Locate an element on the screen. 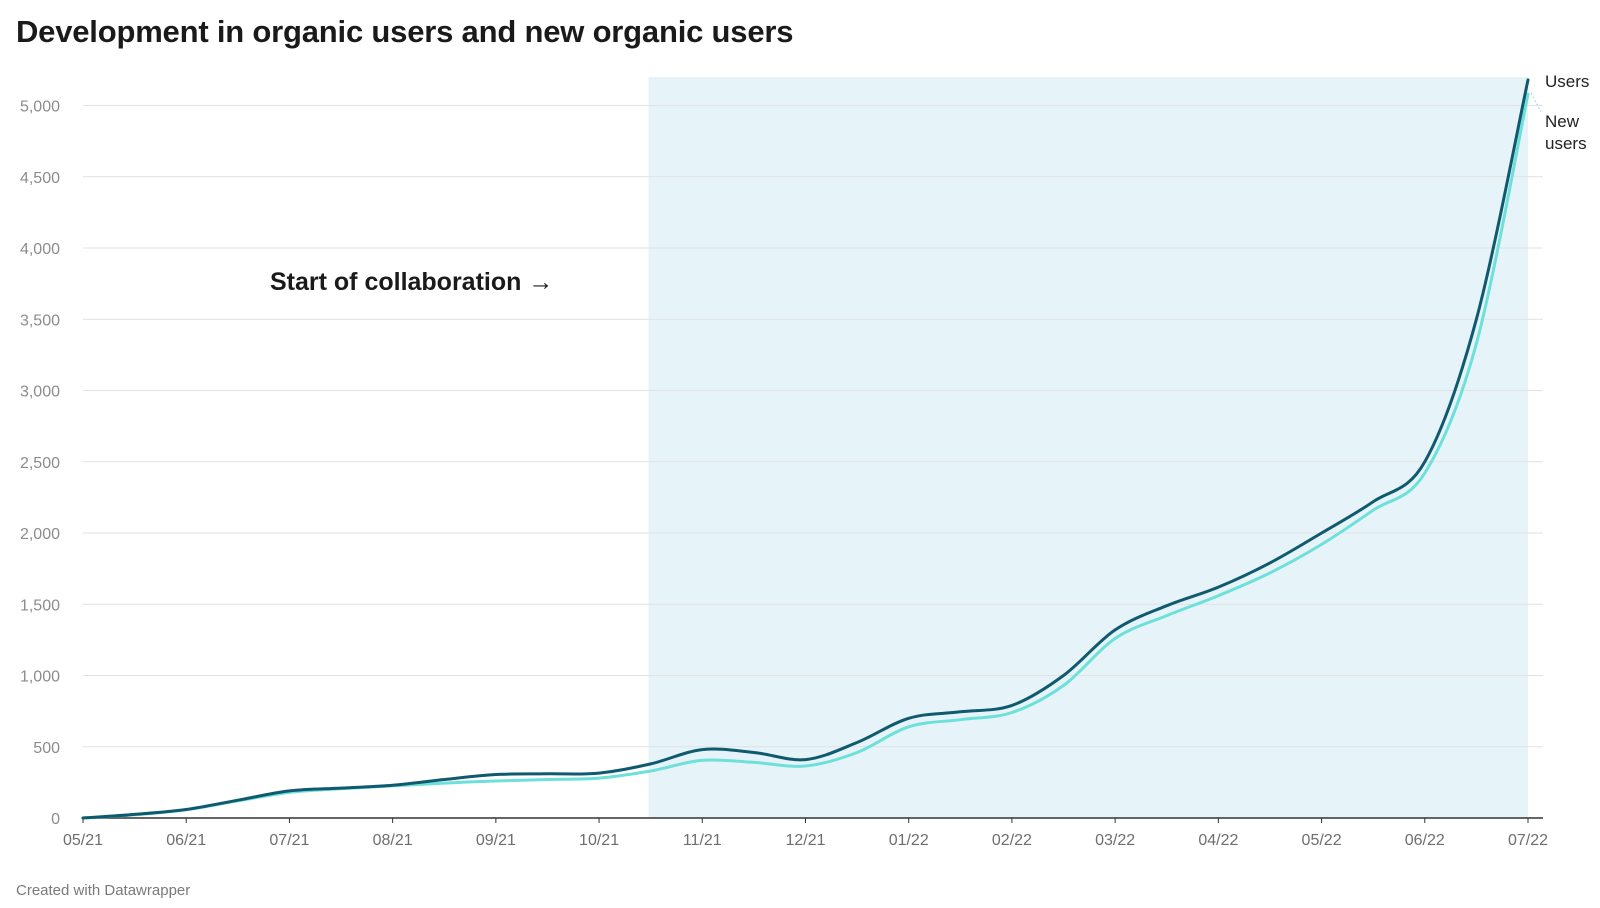 The width and height of the screenshot is (1600, 908). series-labels: Users New users is located at coordinates (1559, 112).